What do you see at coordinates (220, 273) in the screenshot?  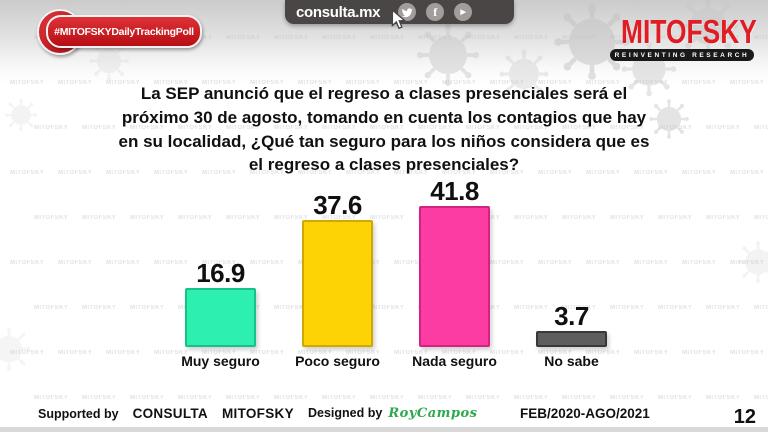 I see `bar-value: 16.9` at bounding box center [220, 273].